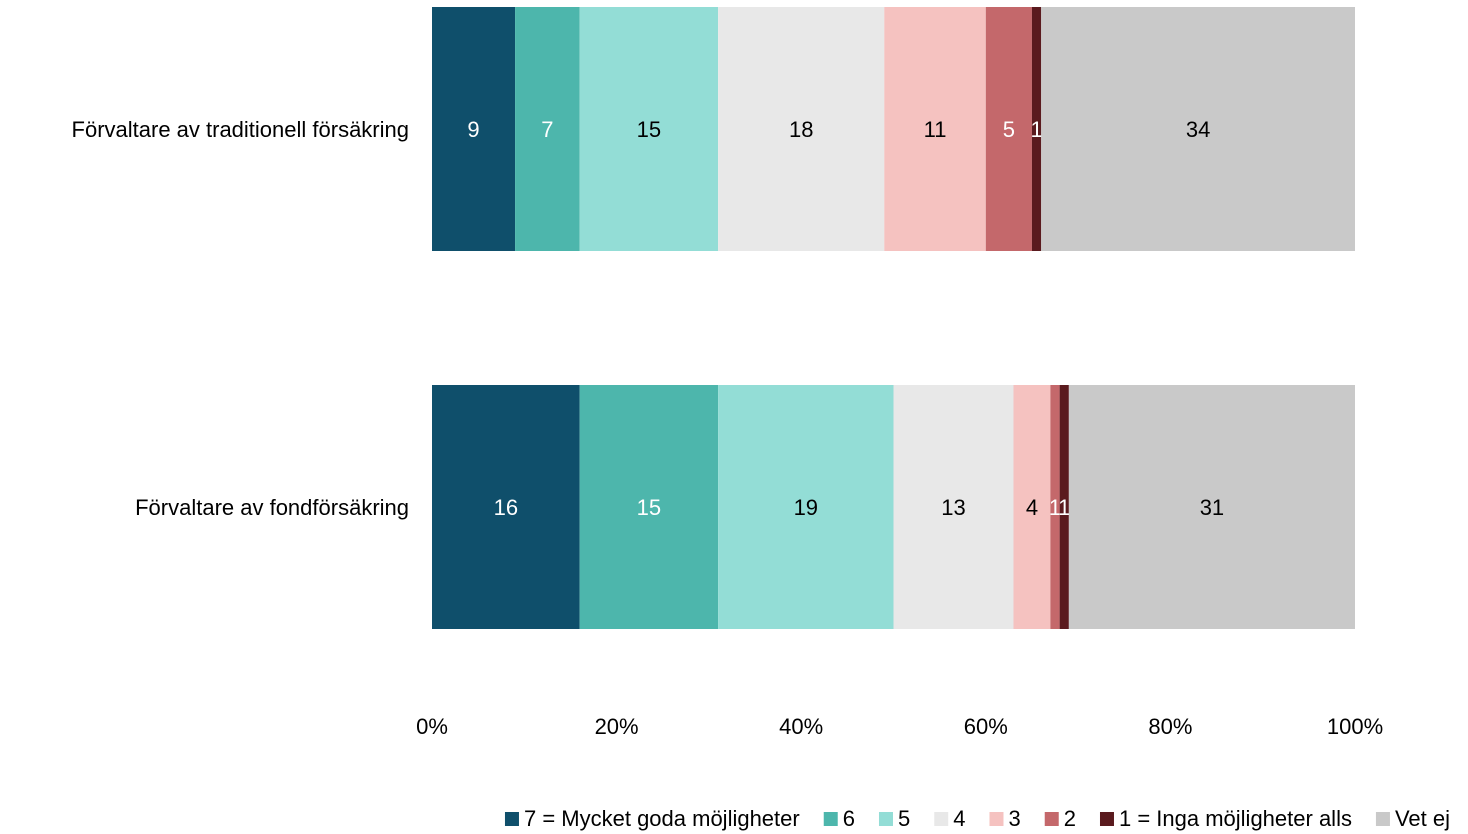 The width and height of the screenshot is (1468, 834). I want to click on data-label: 13, so click(953, 507).